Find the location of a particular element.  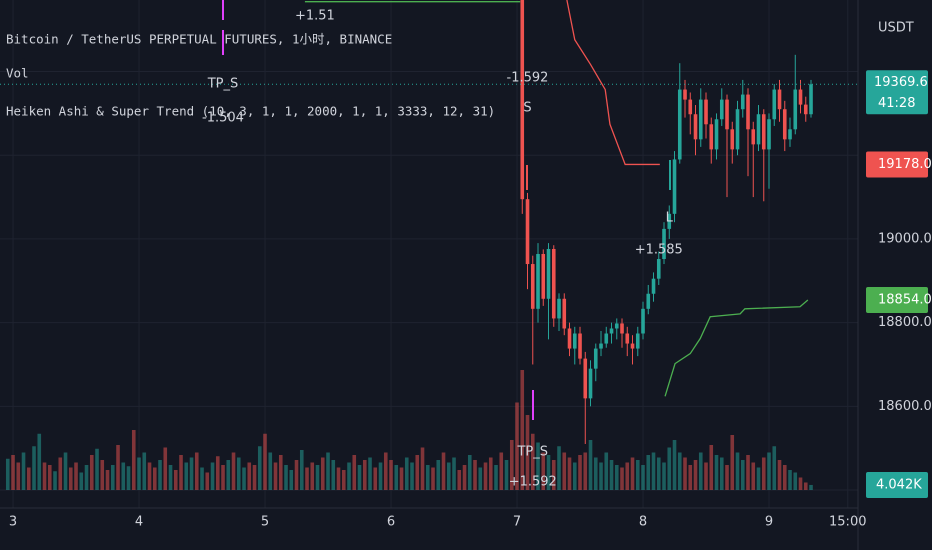

price-label: 19178.0 is located at coordinates (905, 164).